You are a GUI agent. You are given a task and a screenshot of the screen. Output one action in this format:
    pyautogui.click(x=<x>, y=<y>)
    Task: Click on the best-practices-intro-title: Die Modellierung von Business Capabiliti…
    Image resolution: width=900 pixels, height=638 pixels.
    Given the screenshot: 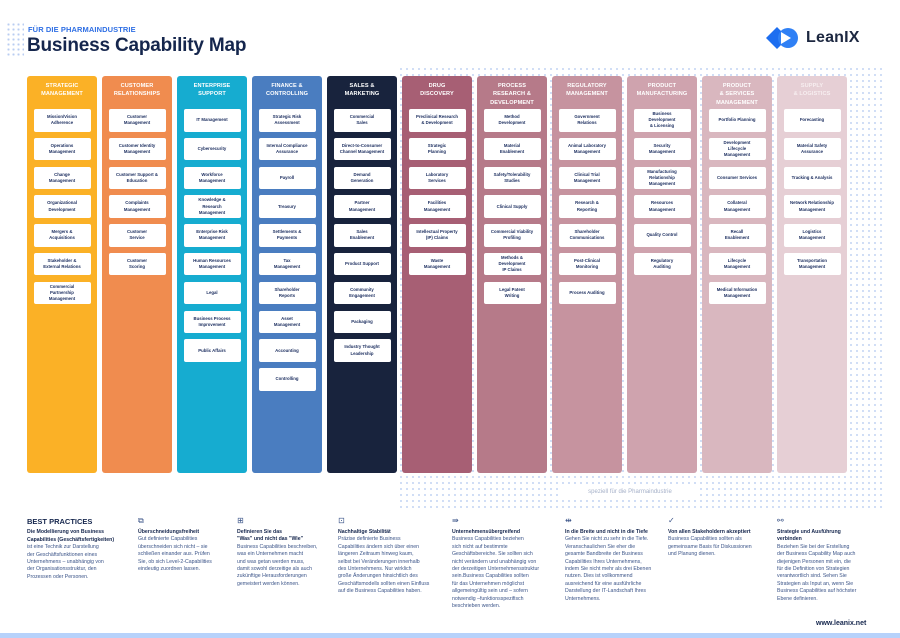 What is the action you would take?
    pyautogui.click(x=71, y=536)
    